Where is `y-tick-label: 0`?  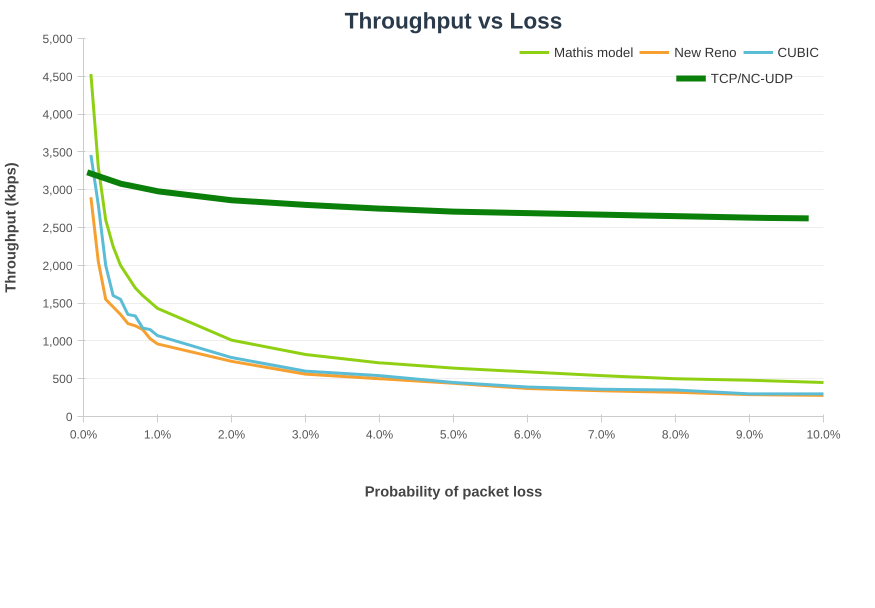 y-tick-label: 0 is located at coordinates (69, 417).